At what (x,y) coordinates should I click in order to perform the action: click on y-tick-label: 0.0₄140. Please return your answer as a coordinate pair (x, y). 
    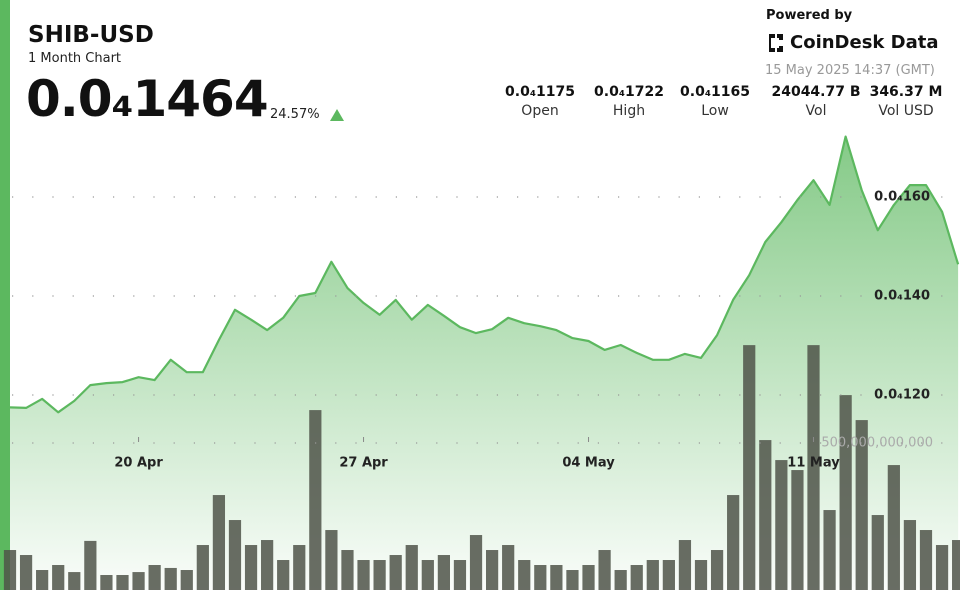
    Looking at the image, I should click on (902, 295).